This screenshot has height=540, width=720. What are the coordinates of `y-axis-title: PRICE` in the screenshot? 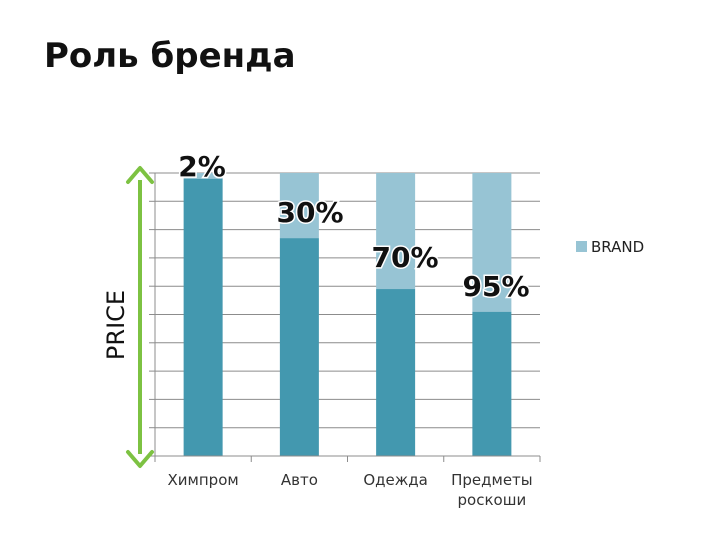 It's located at (116, 325).